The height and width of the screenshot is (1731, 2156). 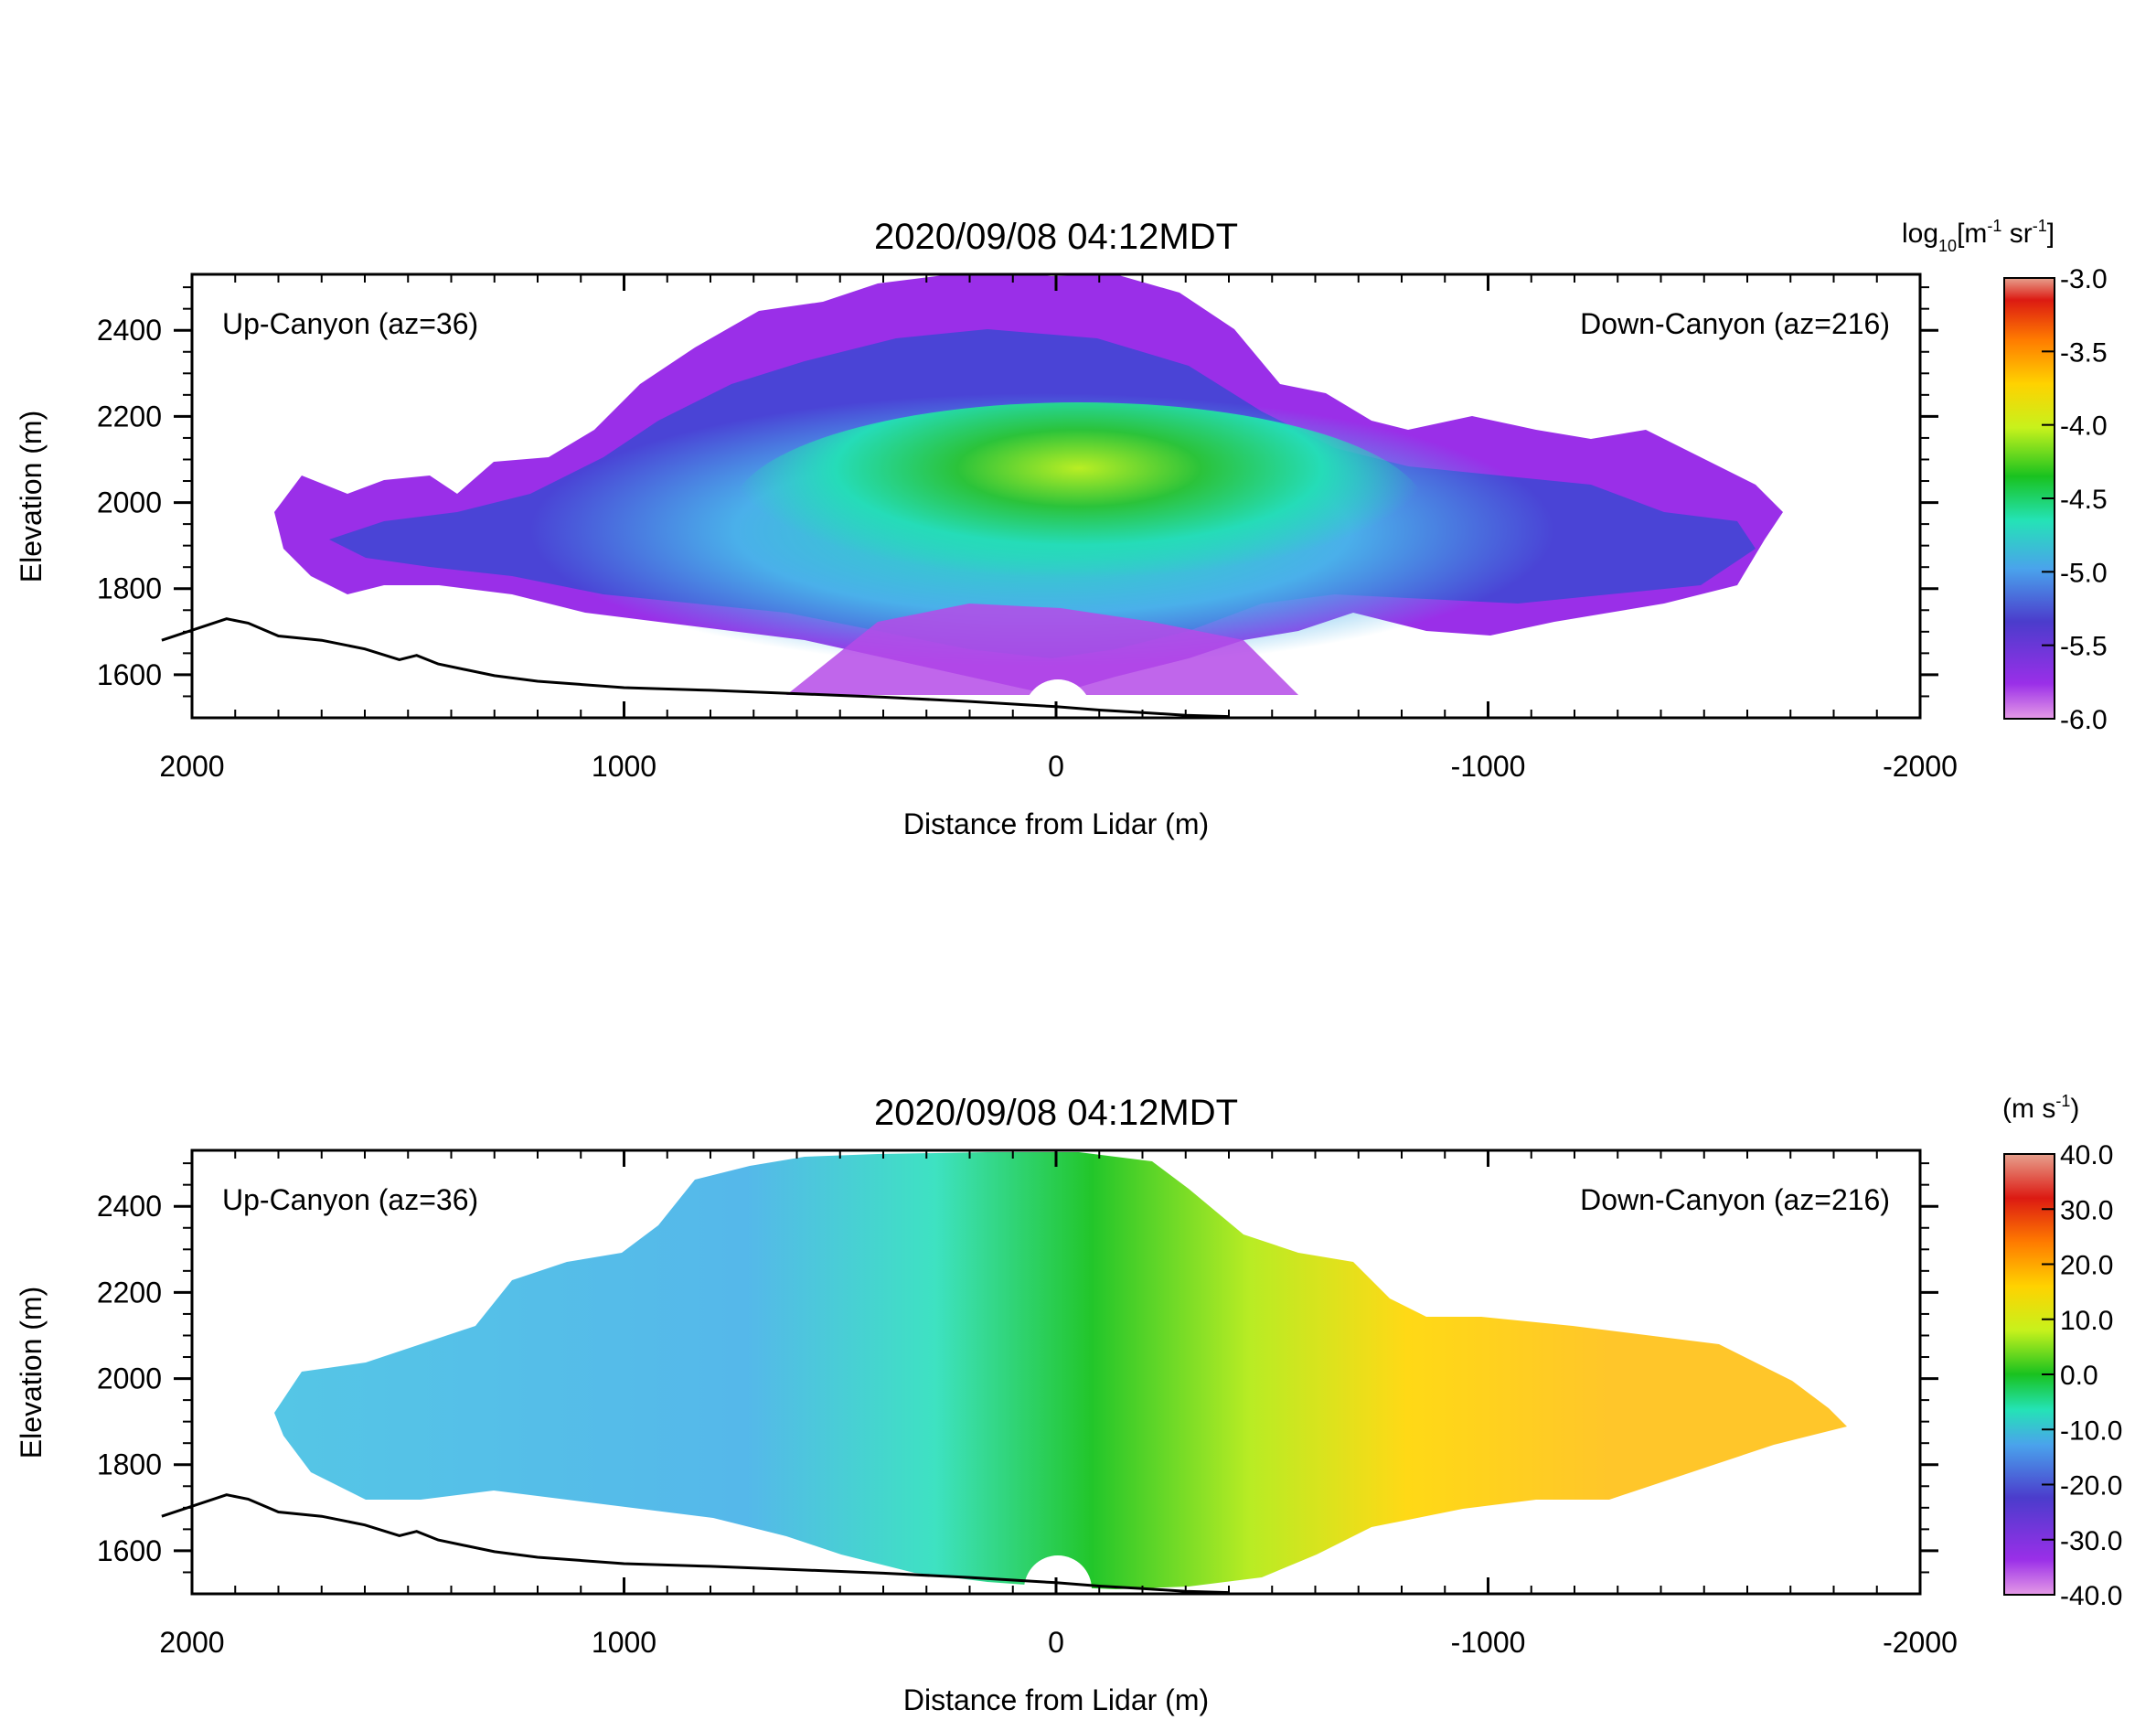 I want to click on colorbar-tick-label: -4.5, so click(x=2084, y=500).